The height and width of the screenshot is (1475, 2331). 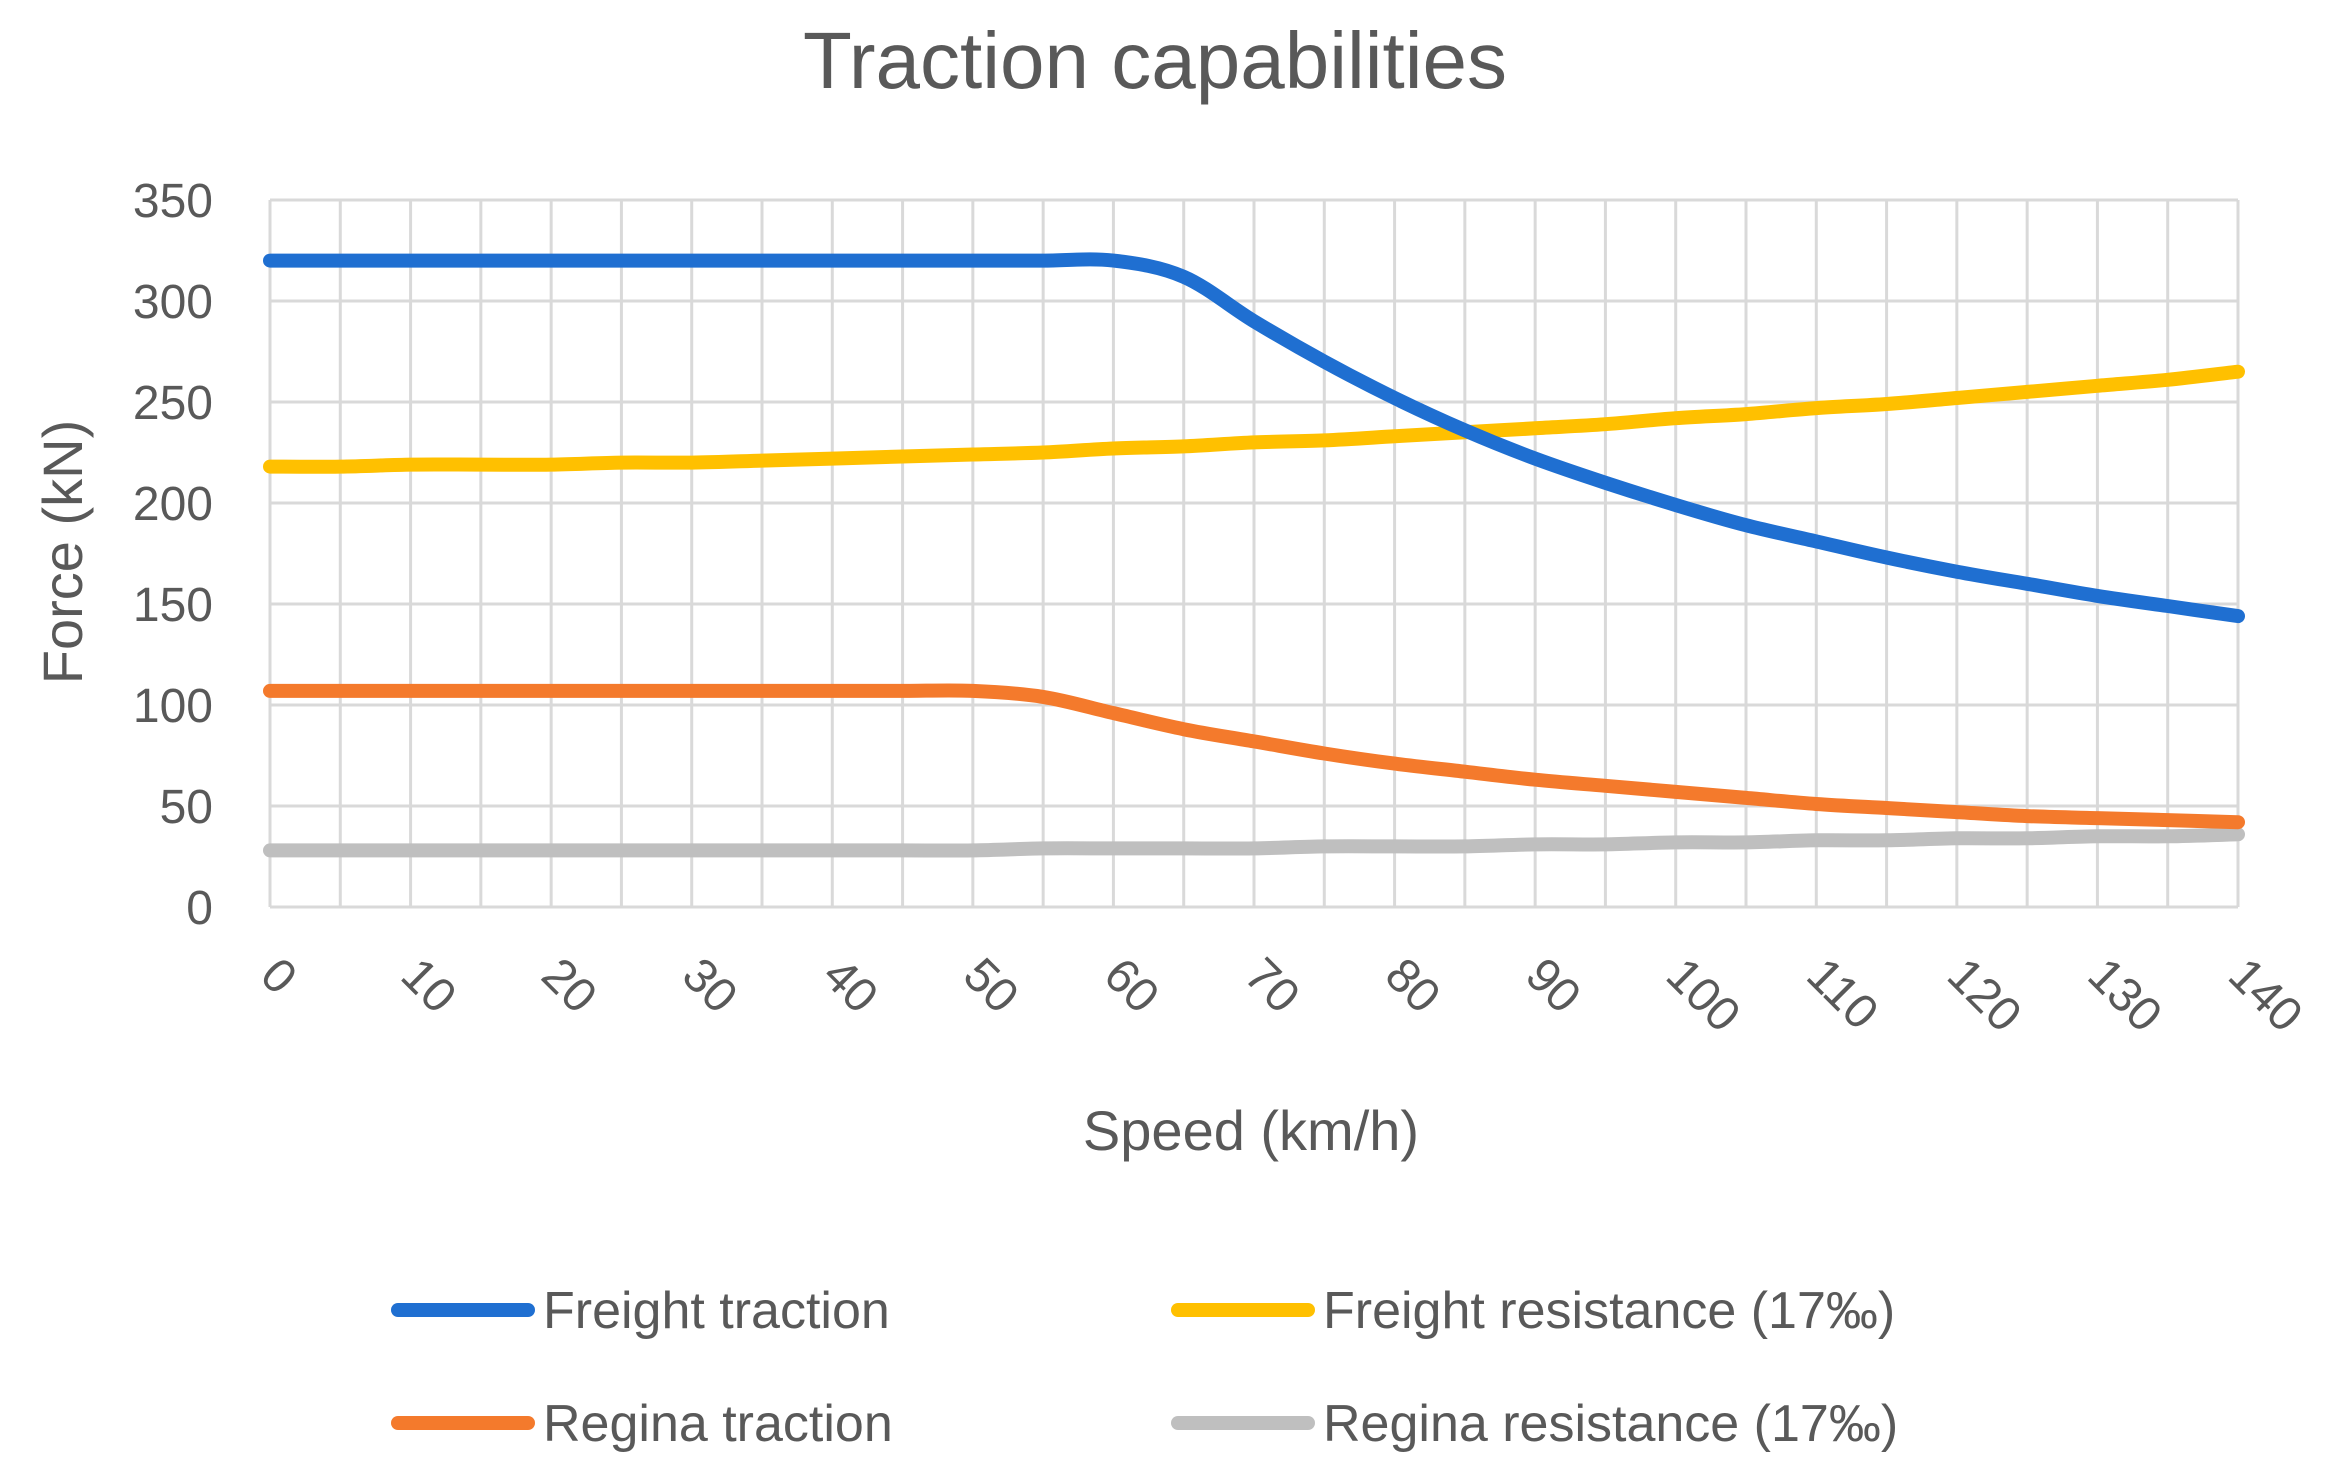 I want to click on y-axis-title: Force (kN), so click(x=62, y=552).